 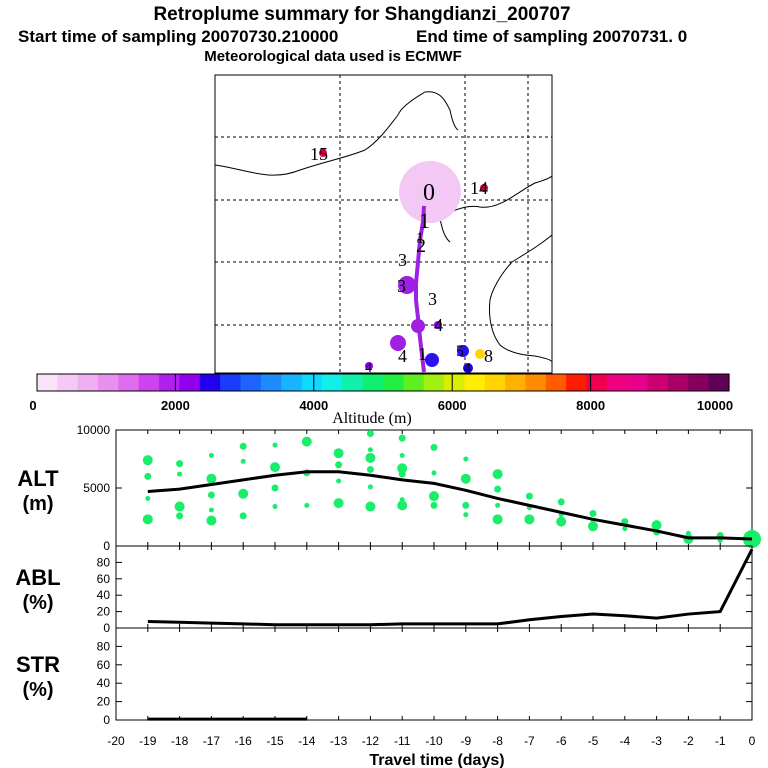 What do you see at coordinates (430, 192) in the screenshot?
I see `source-plume` at bounding box center [430, 192].